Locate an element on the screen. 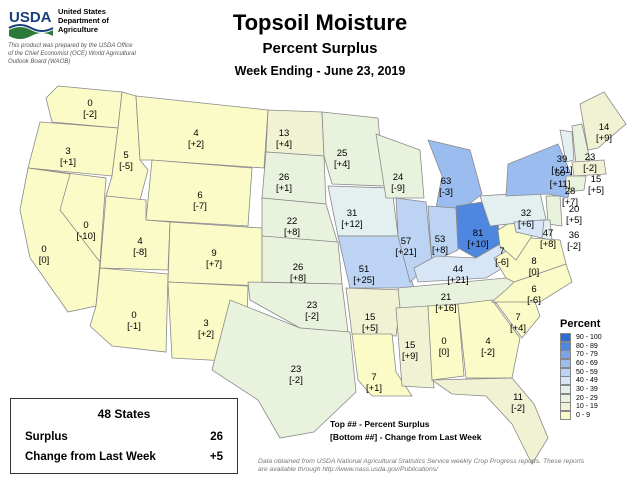 The width and height of the screenshot is (640, 480). state-value: 4 is located at coordinates (140, 241).